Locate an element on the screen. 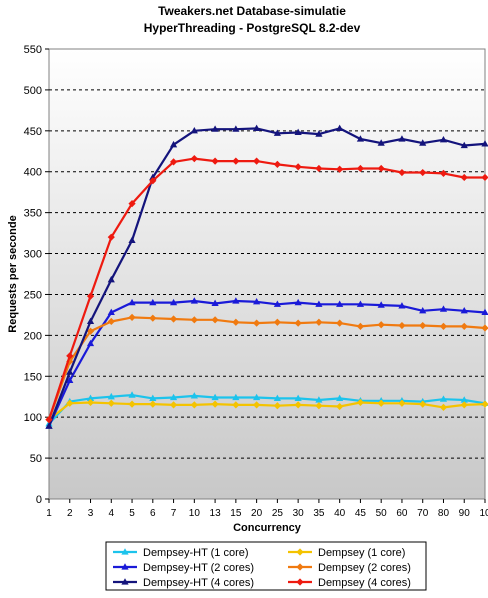 The width and height of the screenshot is (488, 598). x-tick-label: 7 is located at coordinates (174, 513).